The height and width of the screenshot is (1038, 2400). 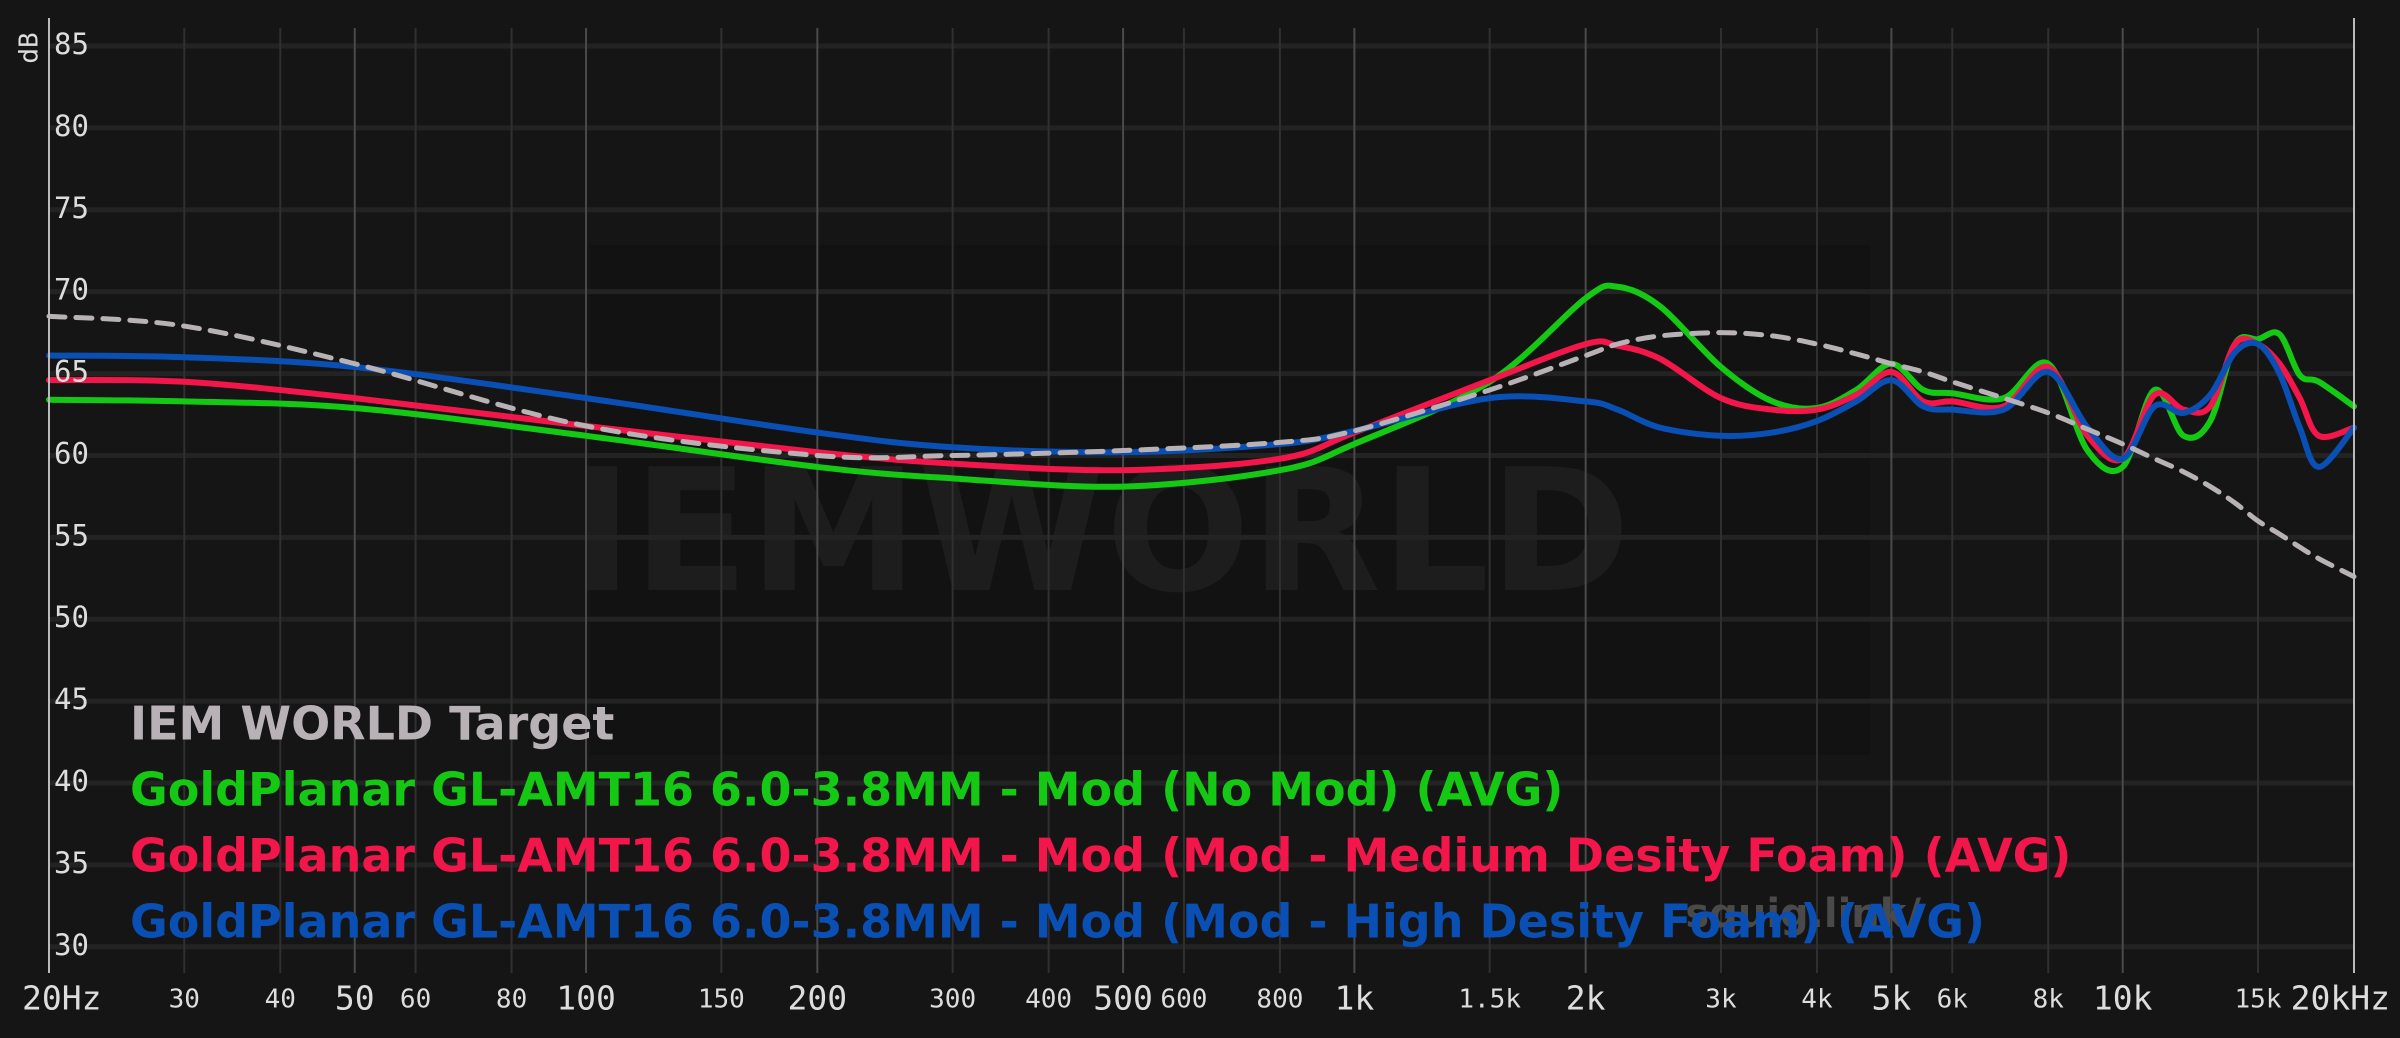 I want to click on y-tick-label: 60, so click(x=71, y=453).